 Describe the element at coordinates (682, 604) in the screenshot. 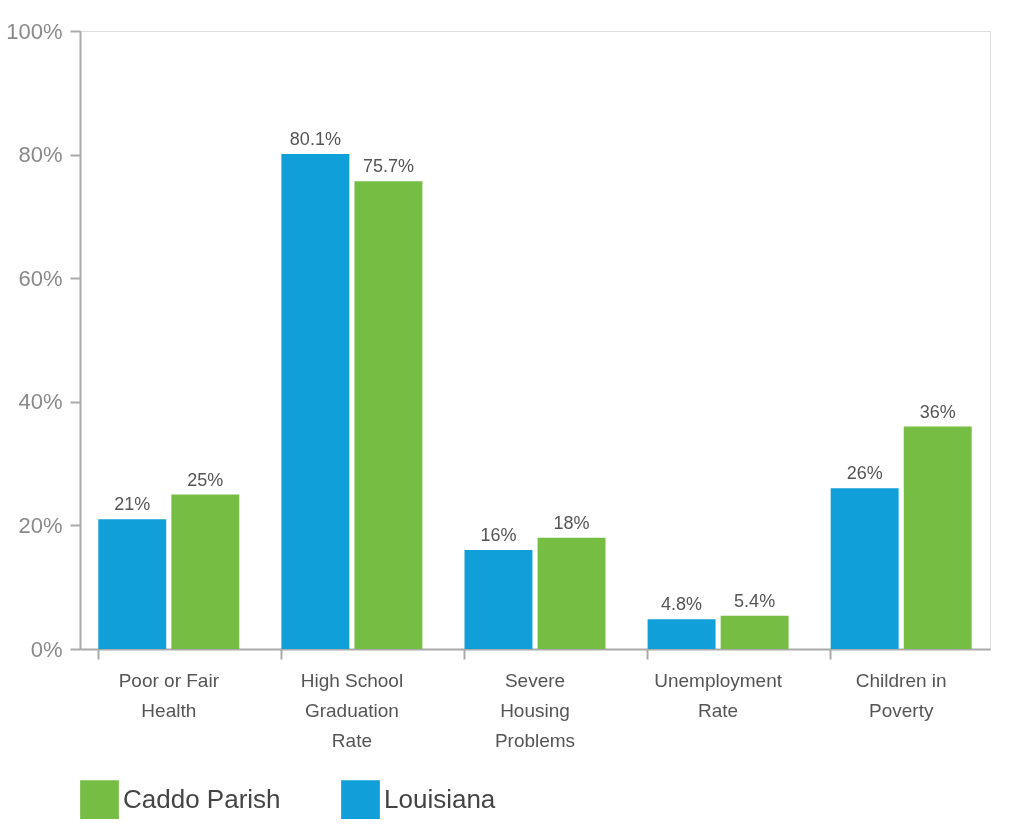

I see `data-label: 4.8%` at that location.